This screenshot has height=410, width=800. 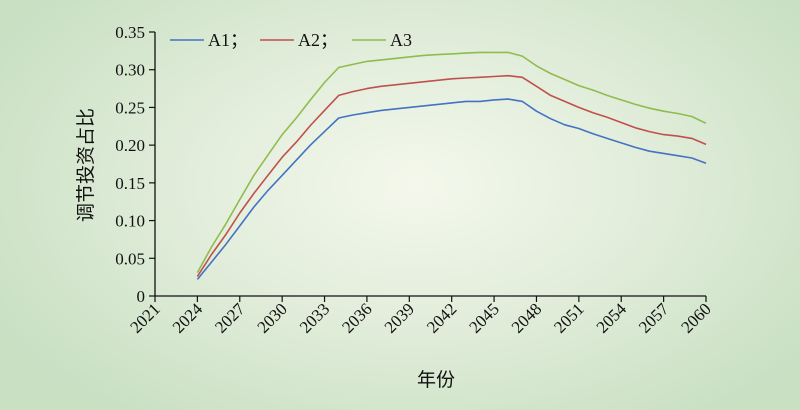 I want to click on y-tick-label: 0.15, so click(x=130, y=183).